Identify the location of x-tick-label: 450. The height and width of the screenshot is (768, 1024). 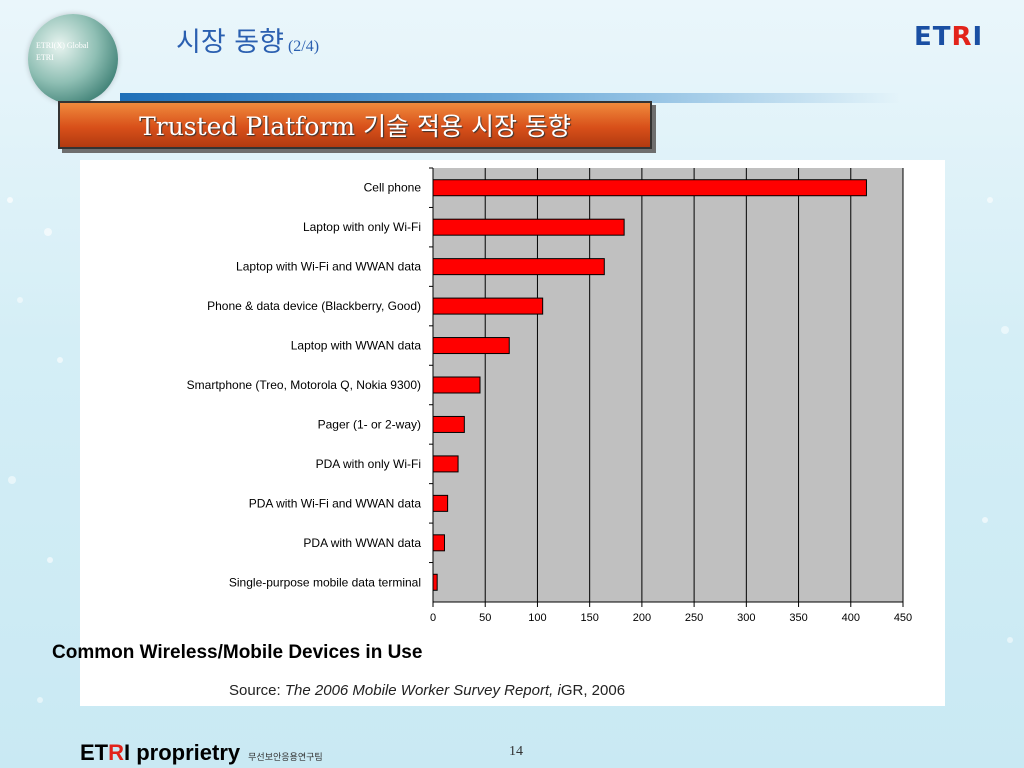
(903, 618).